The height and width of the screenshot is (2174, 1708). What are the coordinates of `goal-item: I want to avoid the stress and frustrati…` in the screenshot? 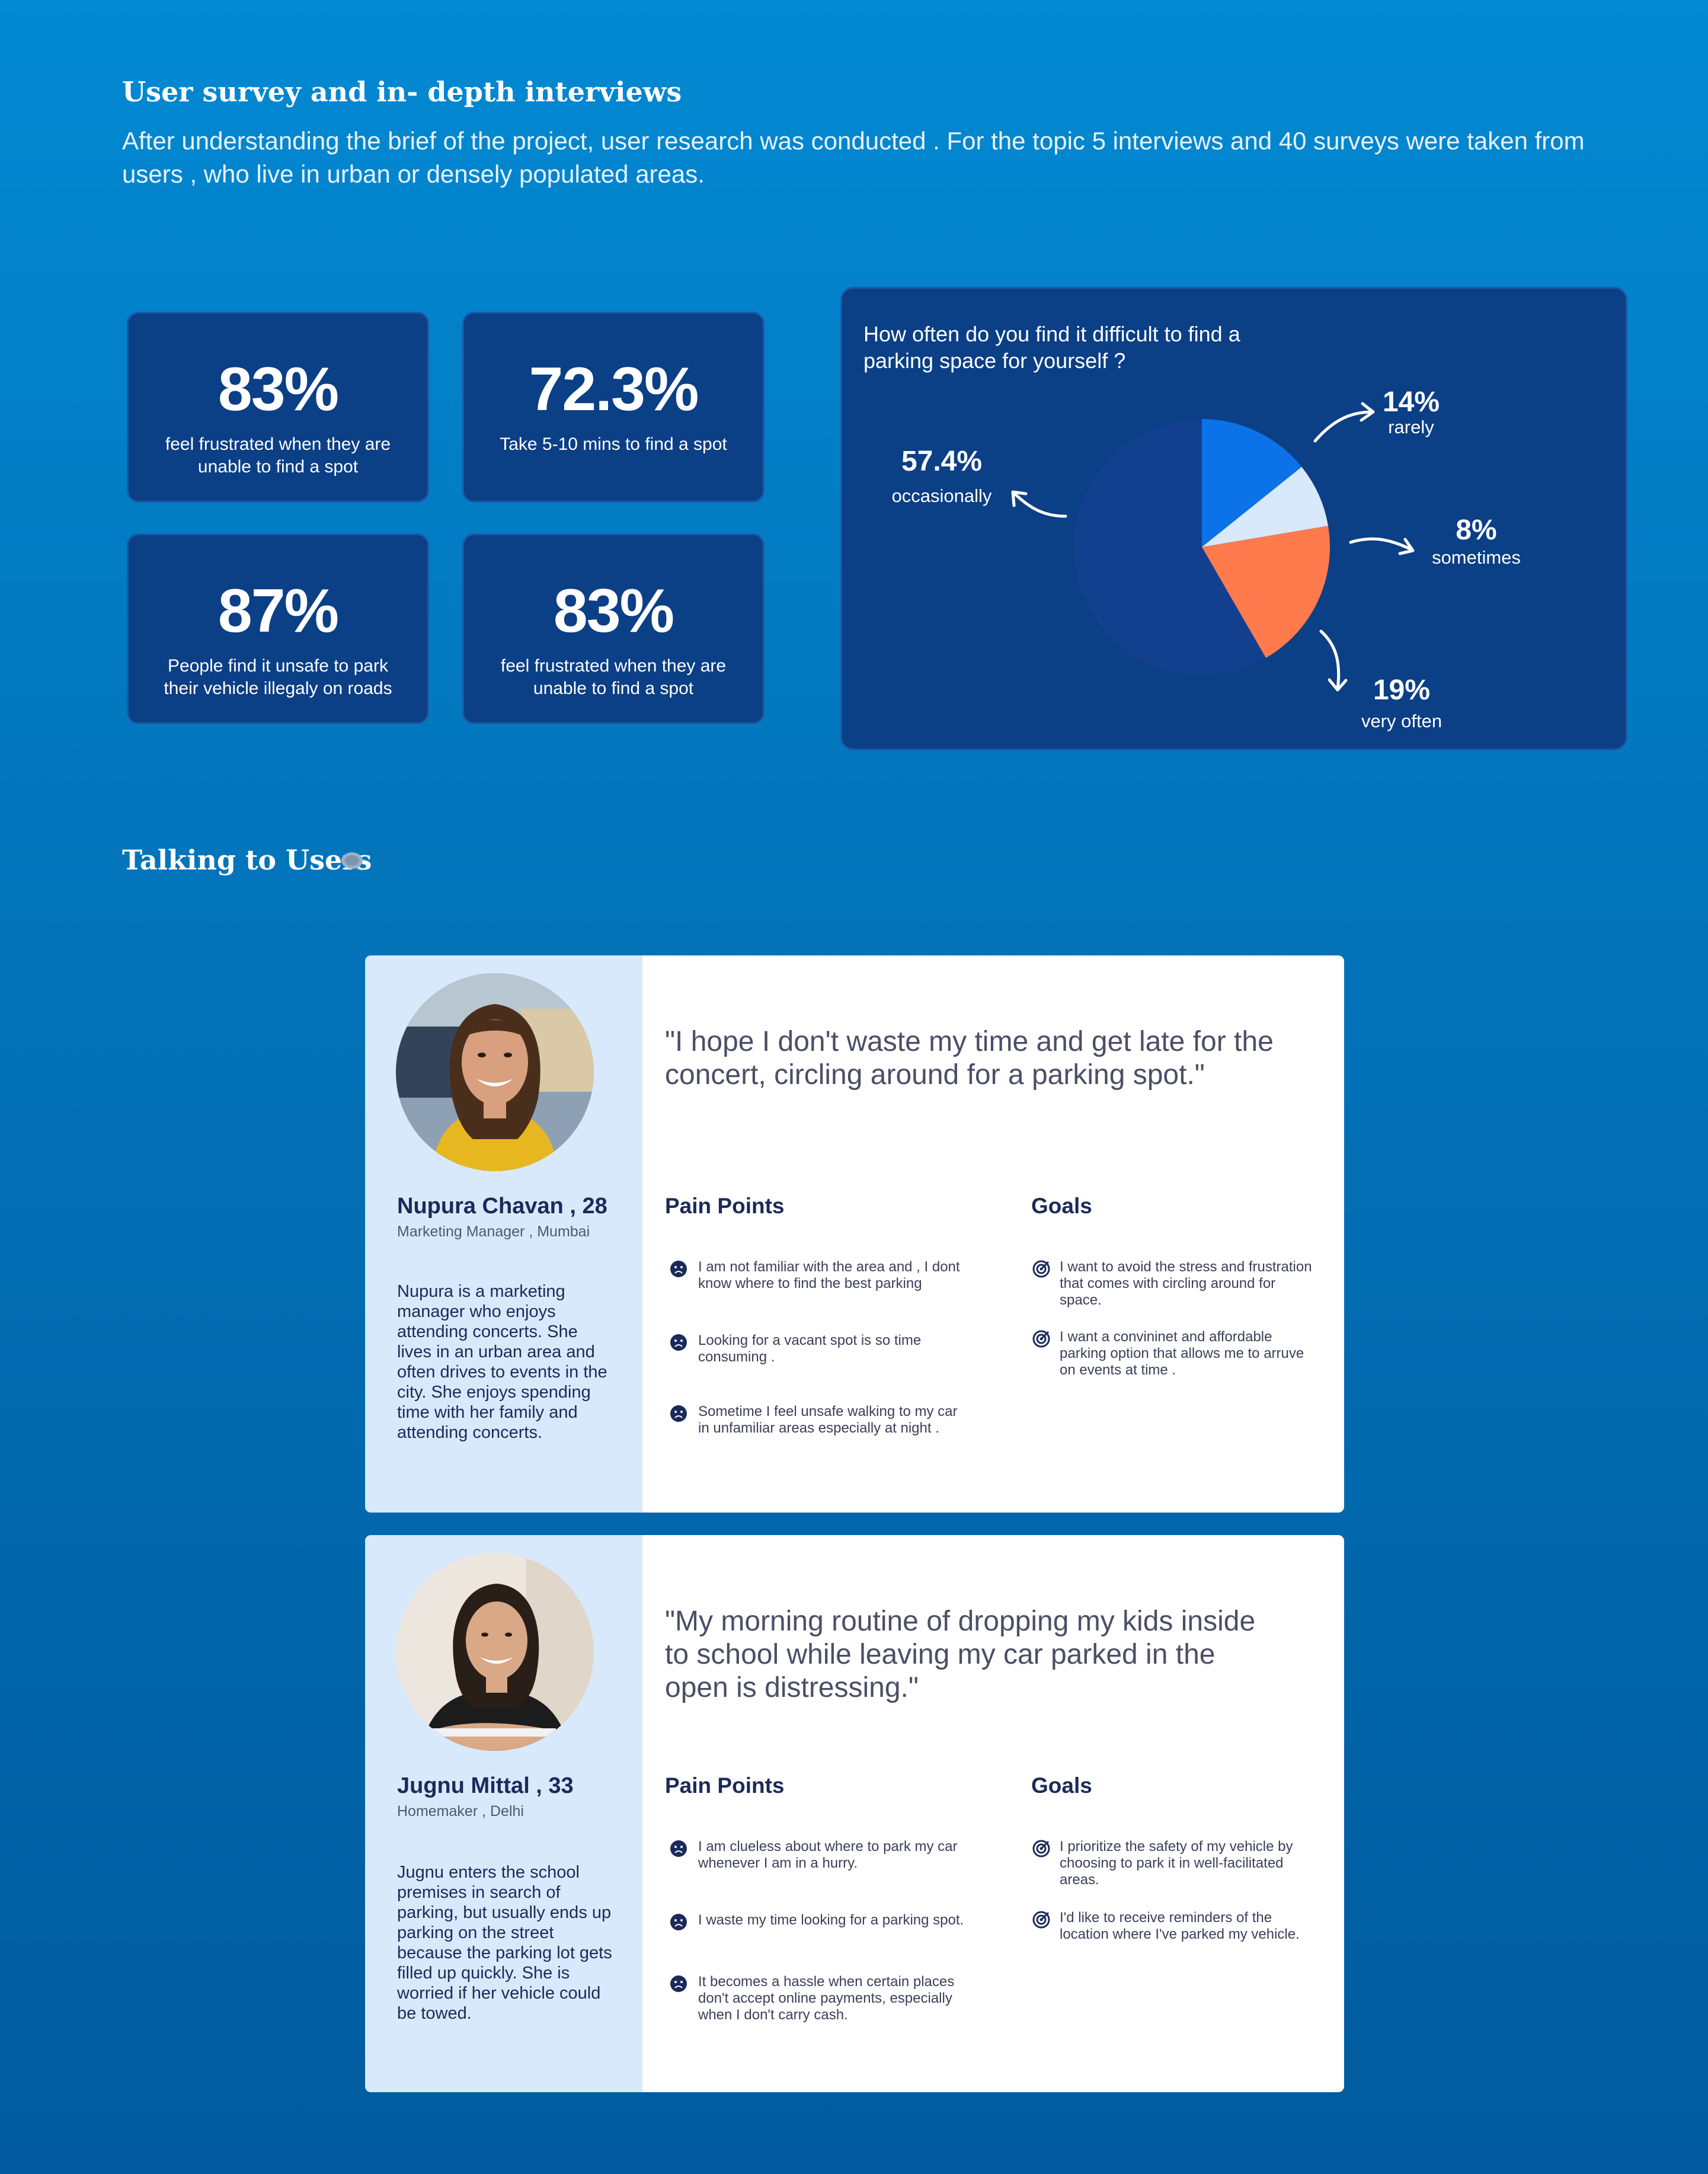 It's located at (1176, 1284).